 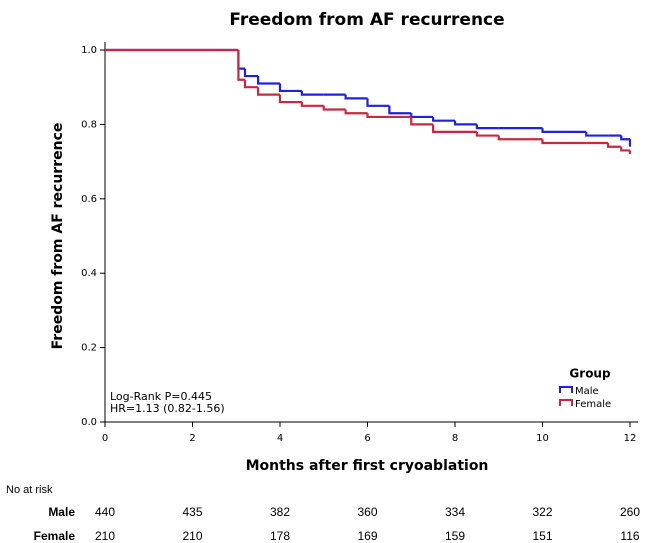 What do you see at coordinates (367, 536) in the screenshot?
I see `risk-count: 169` at bounding box center [367, 536].